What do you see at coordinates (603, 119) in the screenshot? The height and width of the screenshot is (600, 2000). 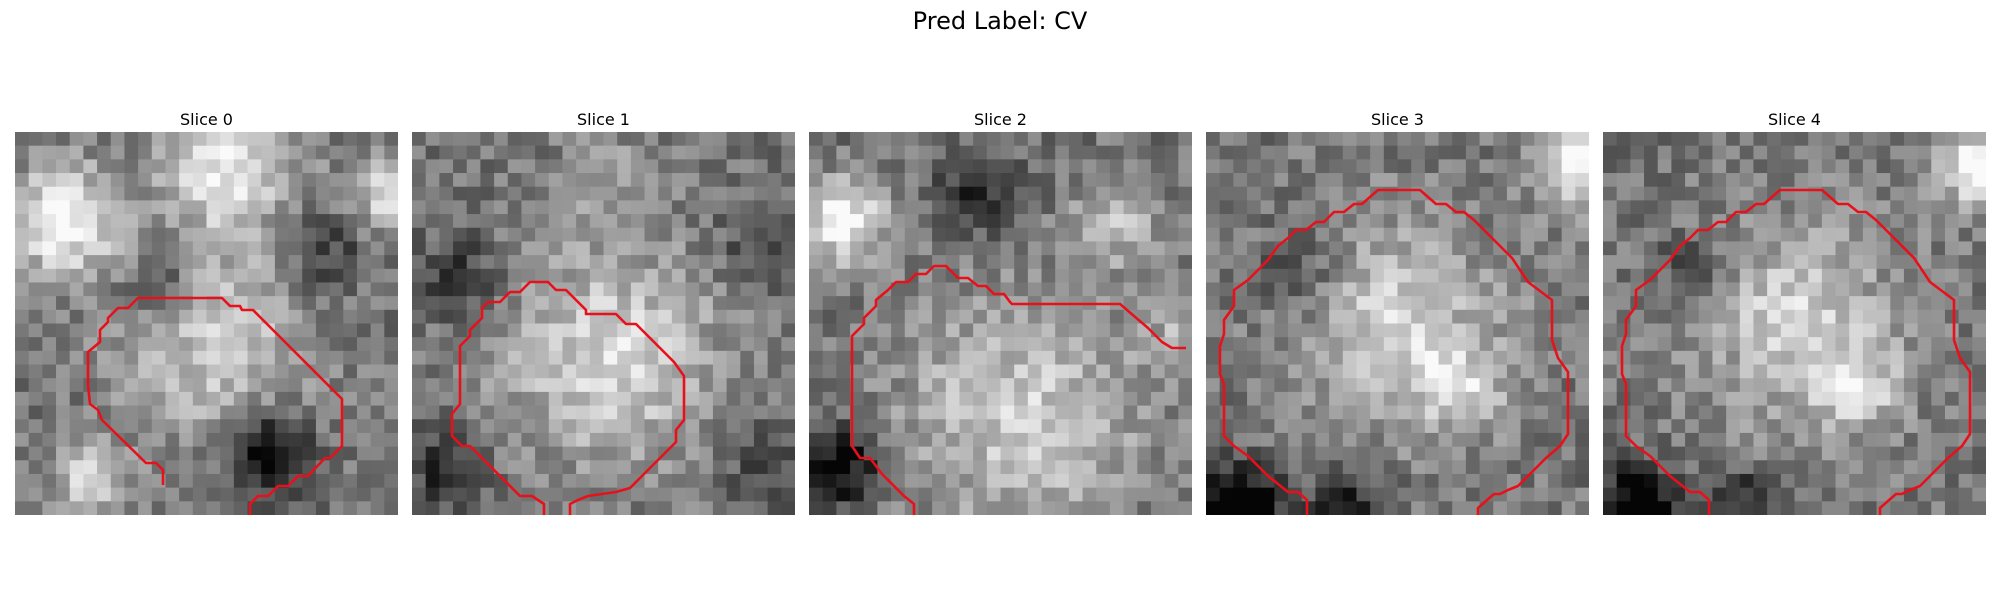 I see `slice-title-1: Slice 1` at bounding box center [603, 119].